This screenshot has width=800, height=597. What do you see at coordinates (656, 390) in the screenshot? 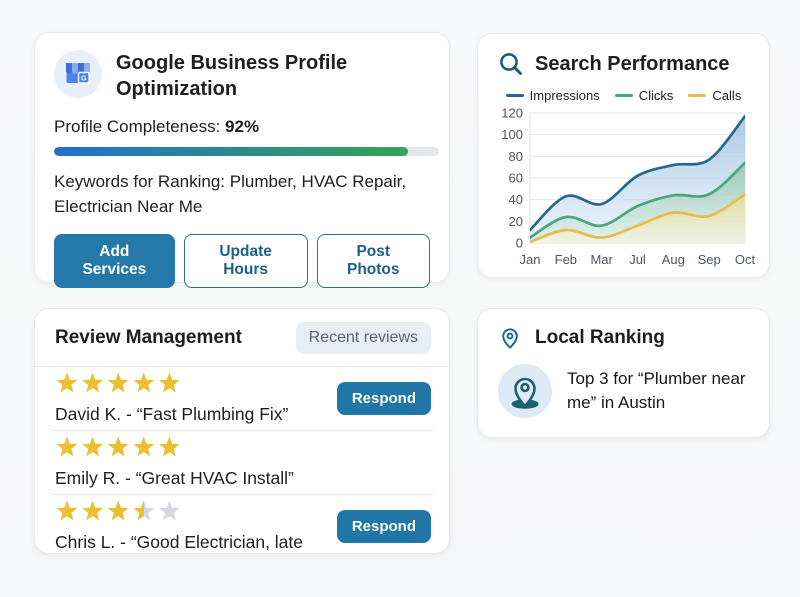
I see `local-ranking-text: Top 3 for “Plumber near me” in Austin` at bounding box center [656, 390].